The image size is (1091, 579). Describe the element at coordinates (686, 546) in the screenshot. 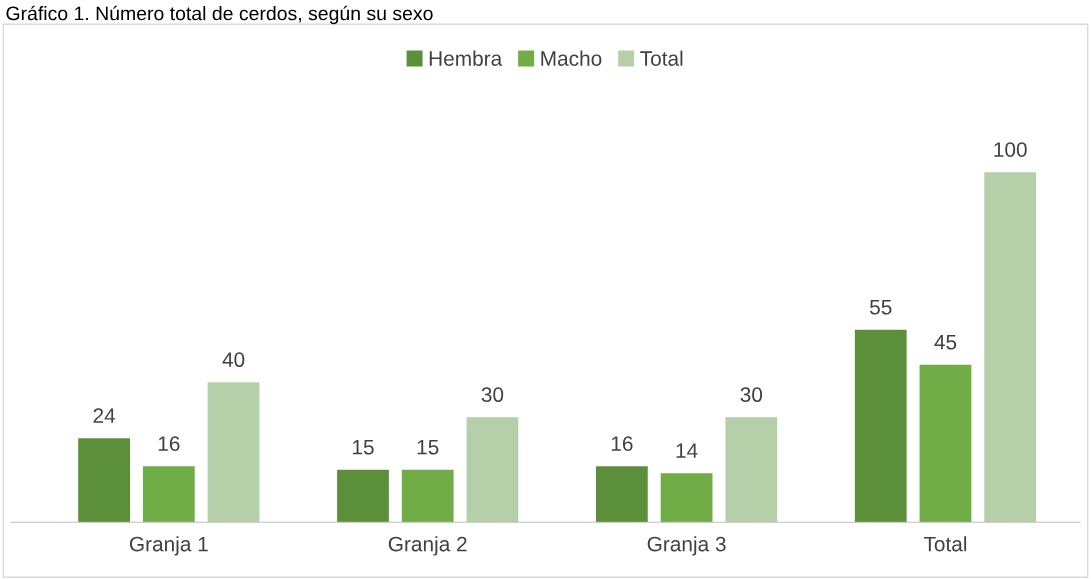

I see `x-tick-label: Granja 3` at that location.